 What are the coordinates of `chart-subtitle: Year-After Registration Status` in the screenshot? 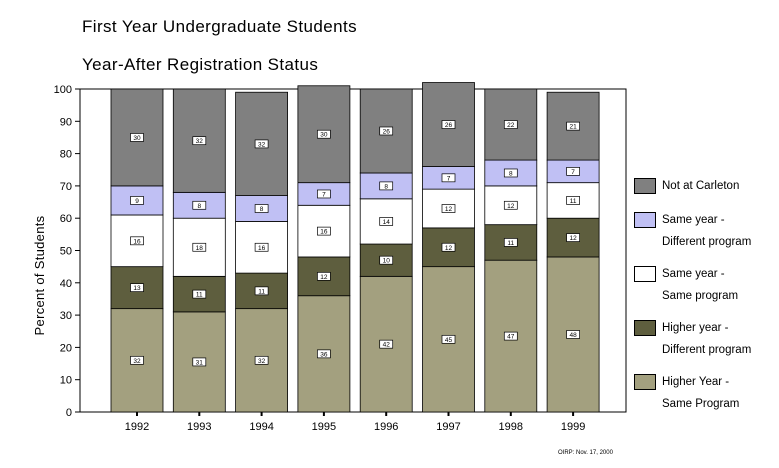 It's located at (200, 64).